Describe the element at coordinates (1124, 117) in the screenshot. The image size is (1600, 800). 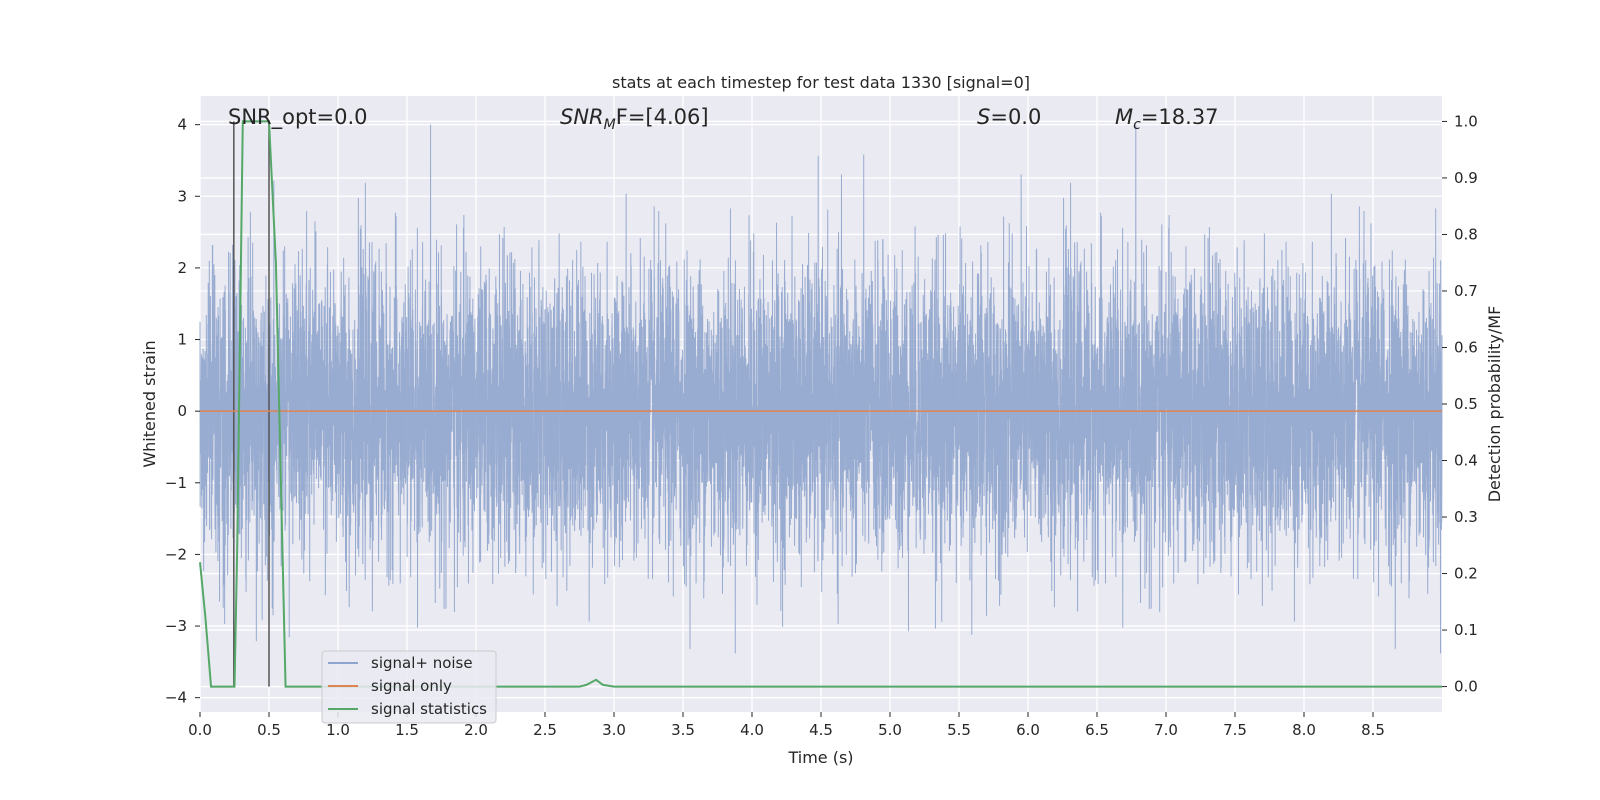
I see `annotation-mc-main: M` at that location.